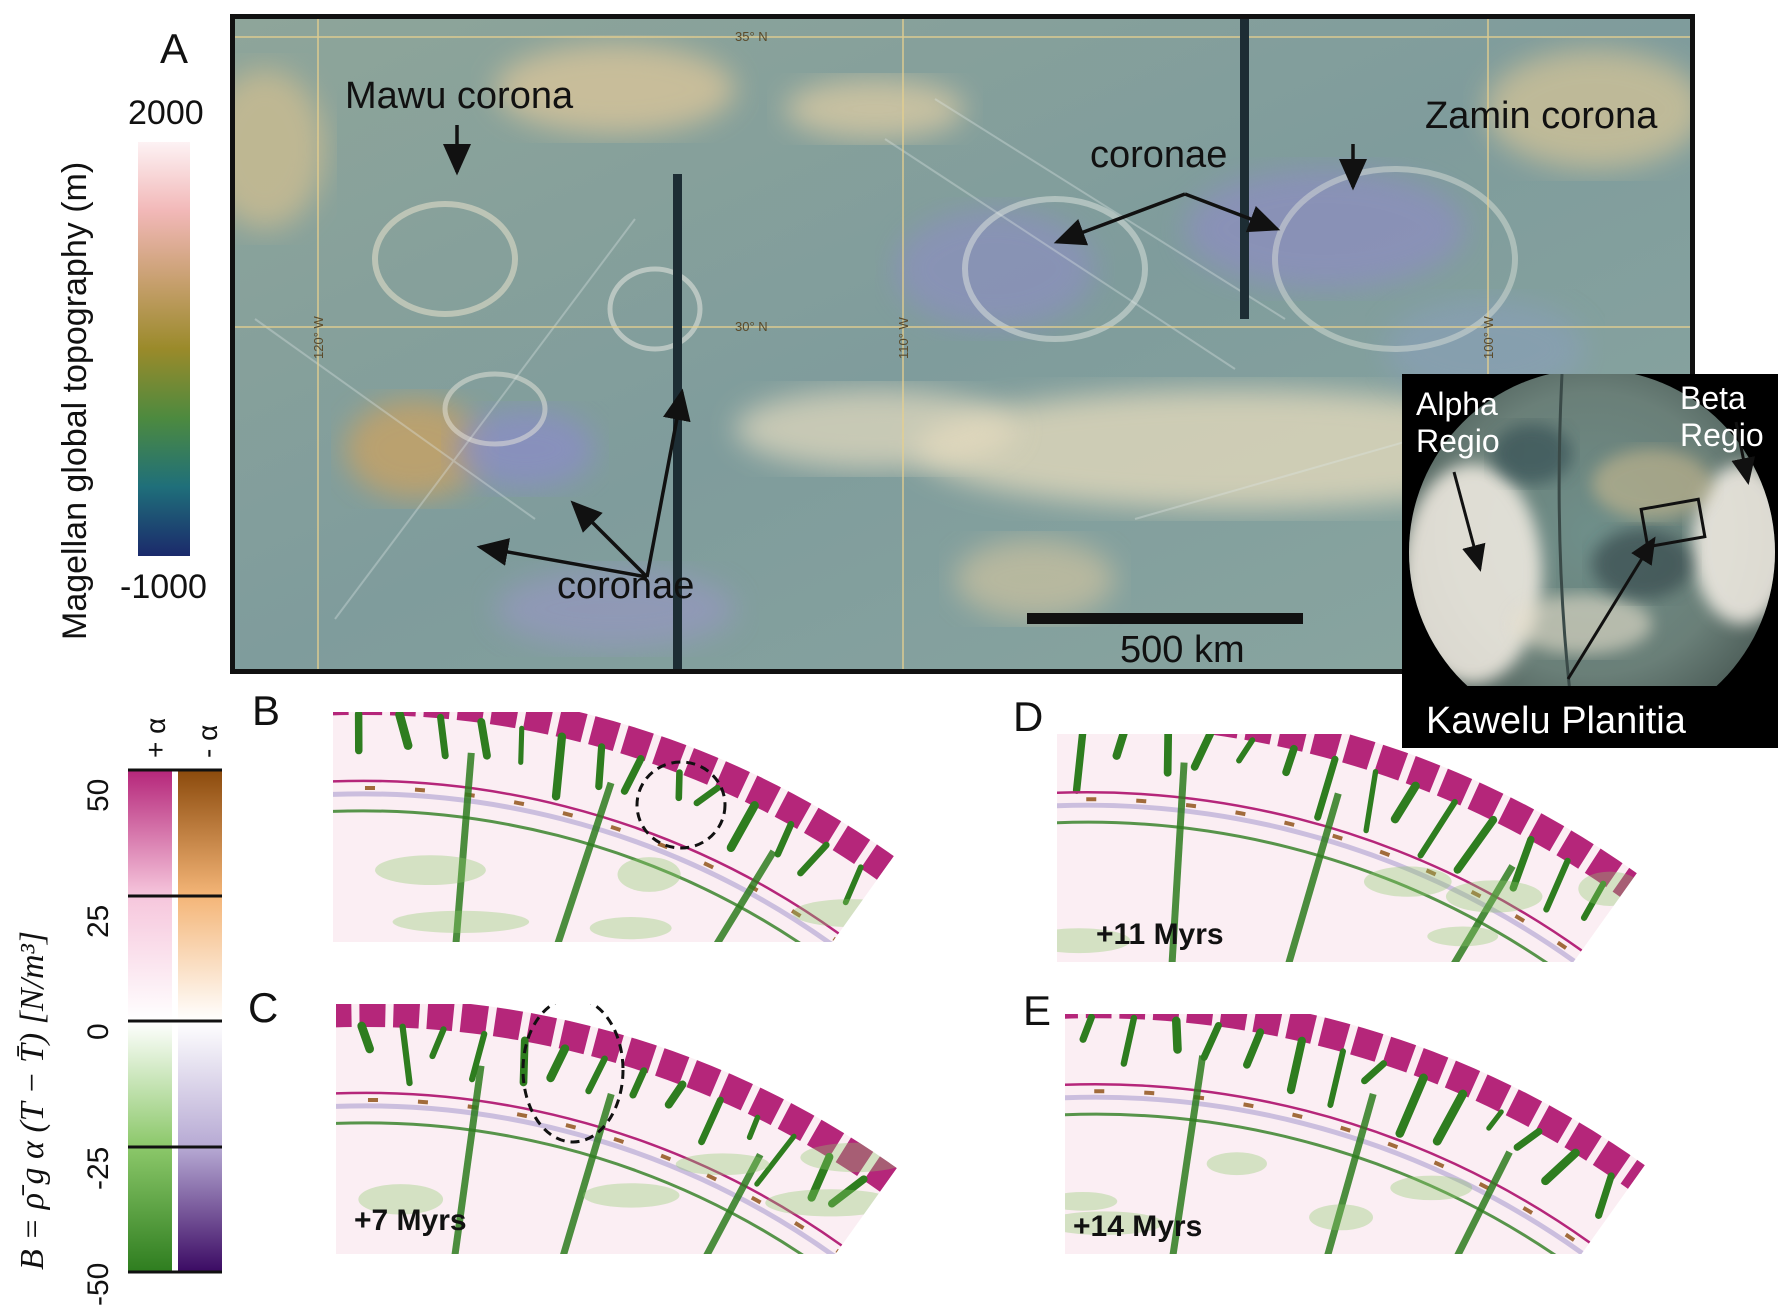  What do you see at coordinates (155, 737) in the screenshot?
I see `plus-alpha-label: + α` at bounding box center [155, 737].